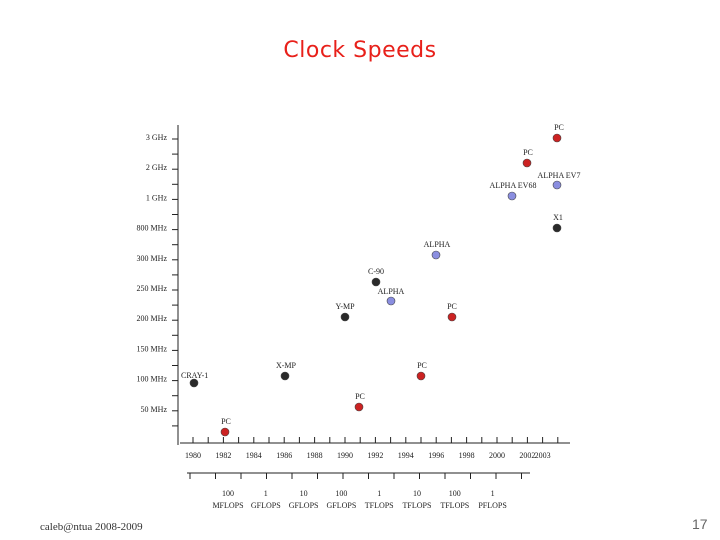 This screenshot has width=720, height=540. Describe the element at coordinates (360, 50) in the screenshot. I see `page-title: Clock Speeds` at that location.